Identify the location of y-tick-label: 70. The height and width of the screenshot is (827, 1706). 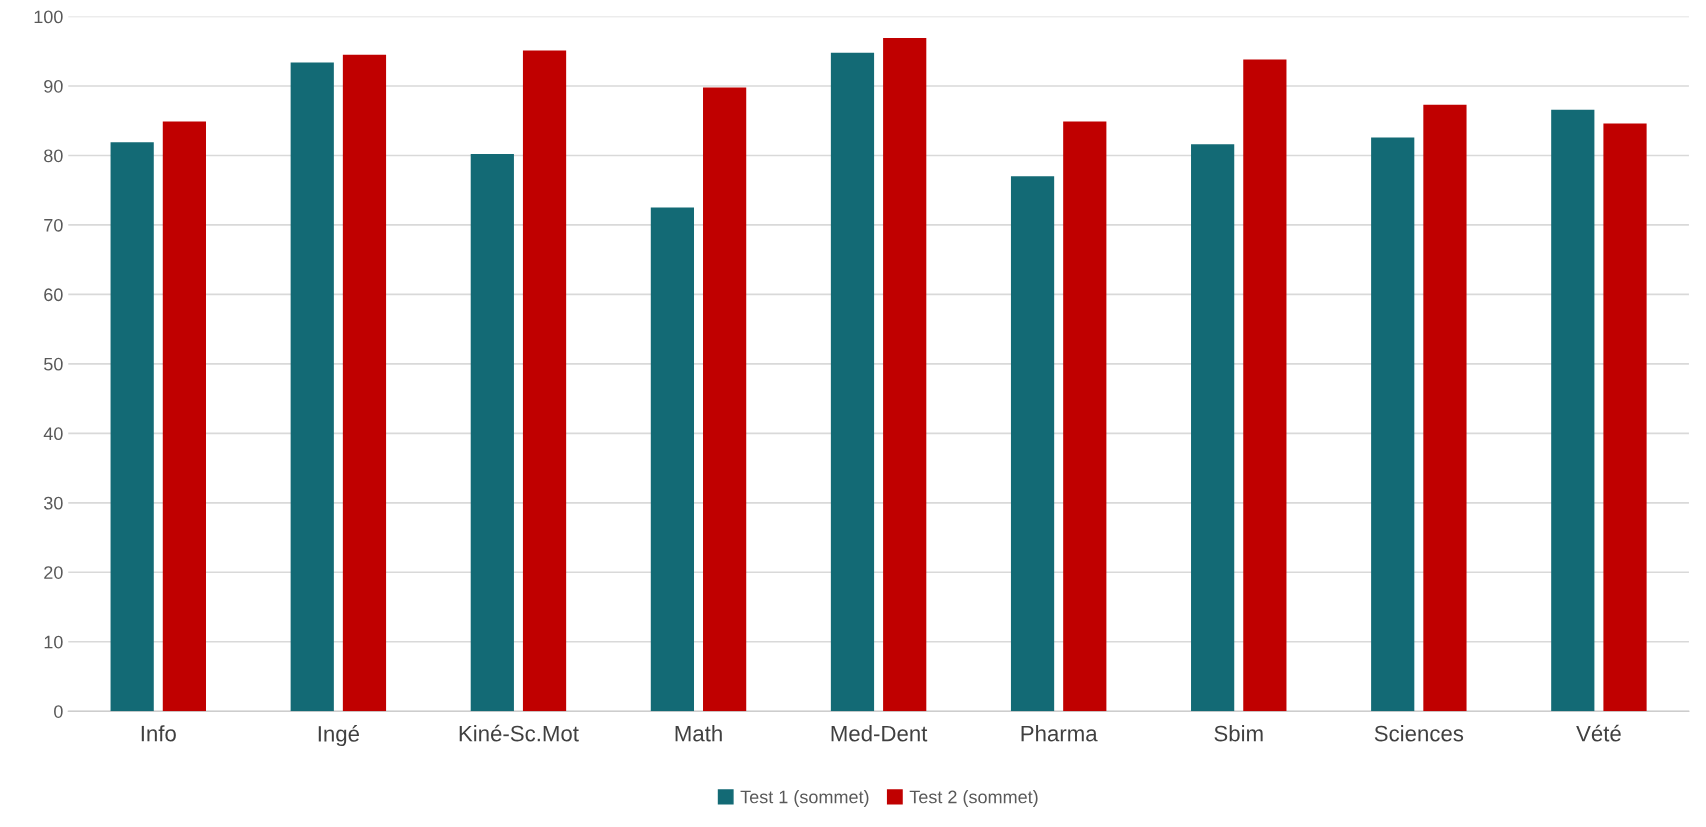
(53, 225).